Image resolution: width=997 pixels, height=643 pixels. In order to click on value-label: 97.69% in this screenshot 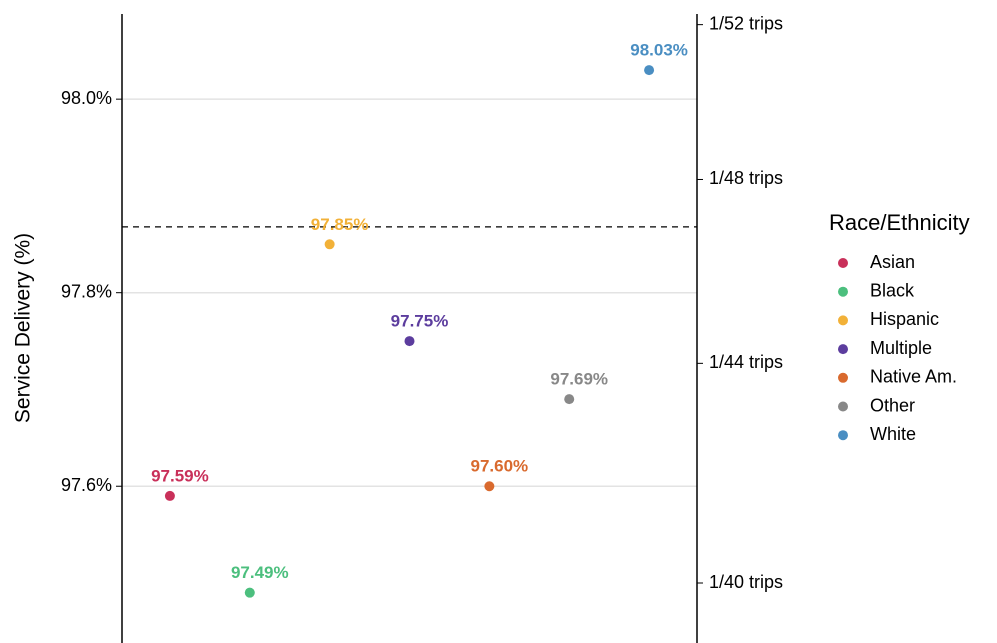, I will do `click(579, 379)`.